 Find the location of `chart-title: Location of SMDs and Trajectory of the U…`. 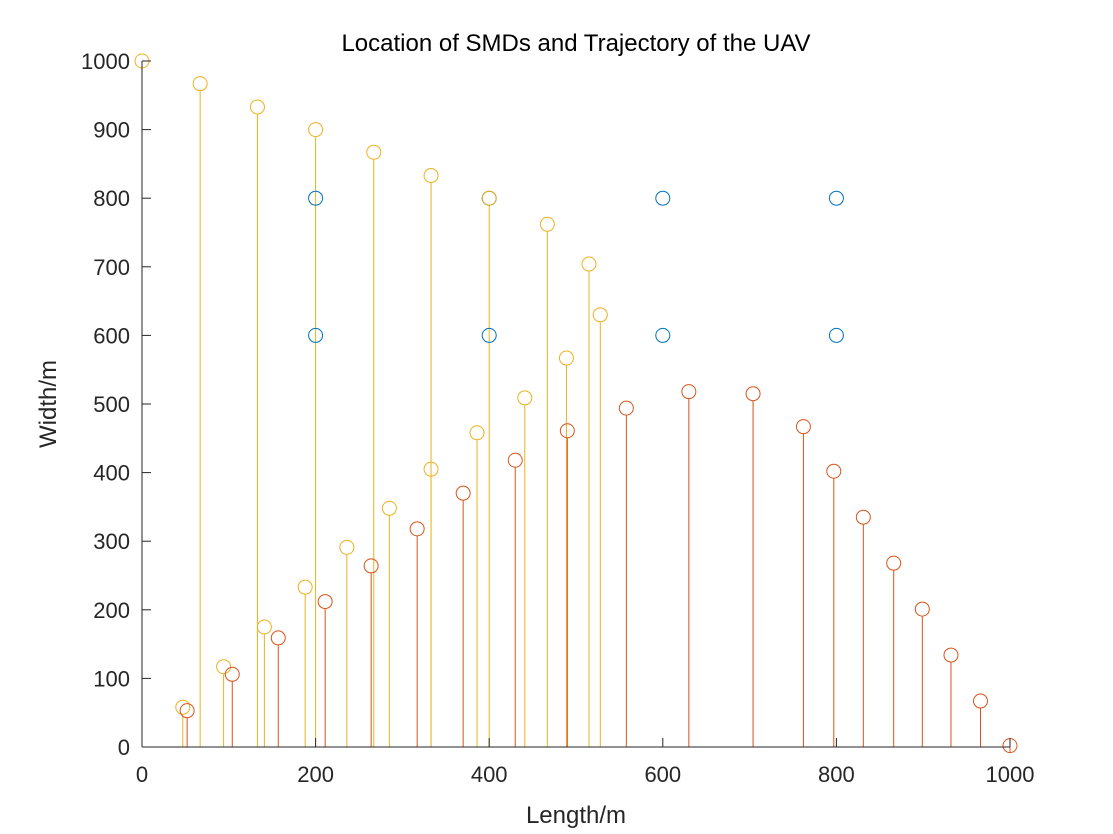

chart-title: Location of SMDs and Trajectory of the U… is located at coordinates (575, 43).